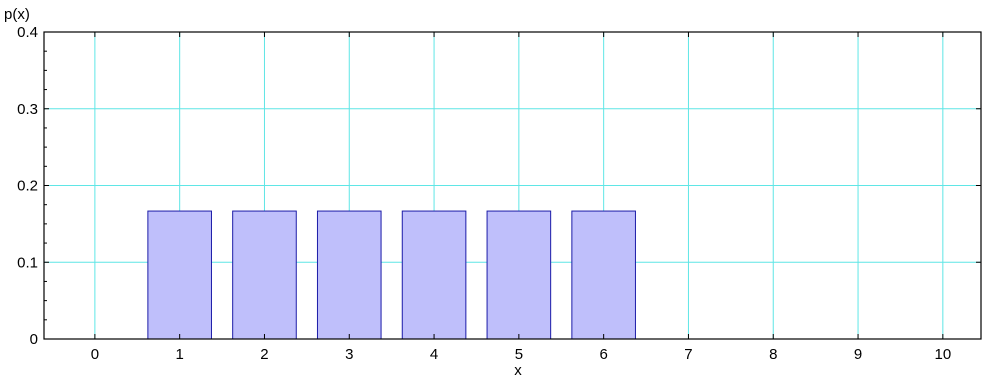  Describe the element at coordinates (27, 109) in the screenshot. I see `y-tick-label: 0.3` at that location.